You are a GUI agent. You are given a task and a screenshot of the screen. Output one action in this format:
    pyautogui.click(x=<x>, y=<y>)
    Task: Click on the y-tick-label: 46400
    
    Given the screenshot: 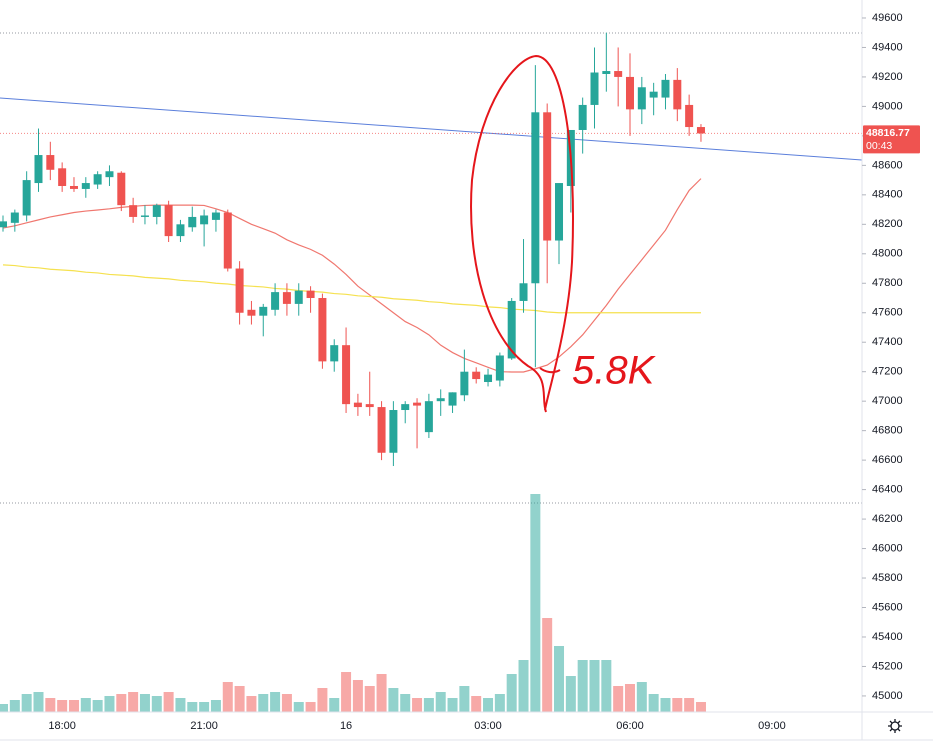 What is the action you would take?
    pyautogui.click(x=887, y=490)
    